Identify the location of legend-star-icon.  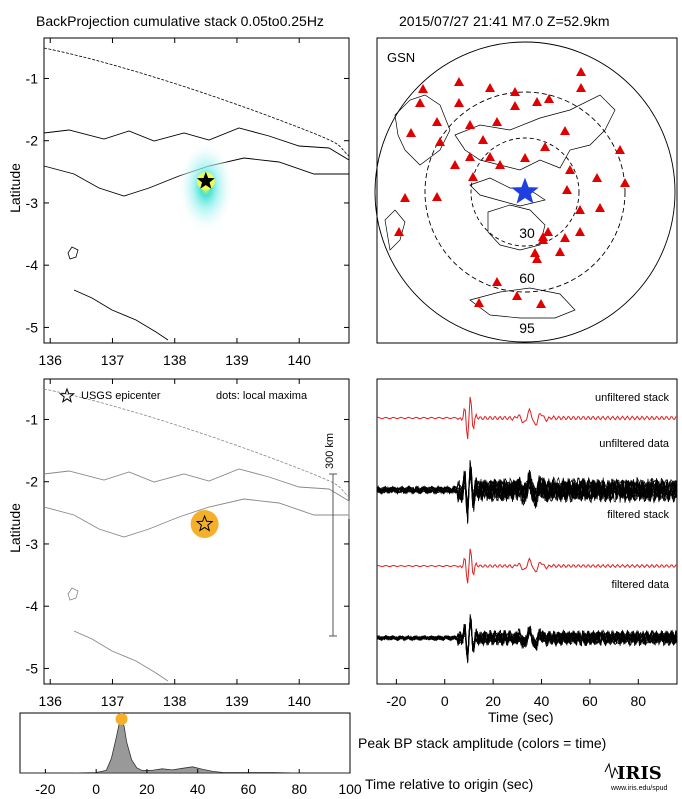
(67, 395).